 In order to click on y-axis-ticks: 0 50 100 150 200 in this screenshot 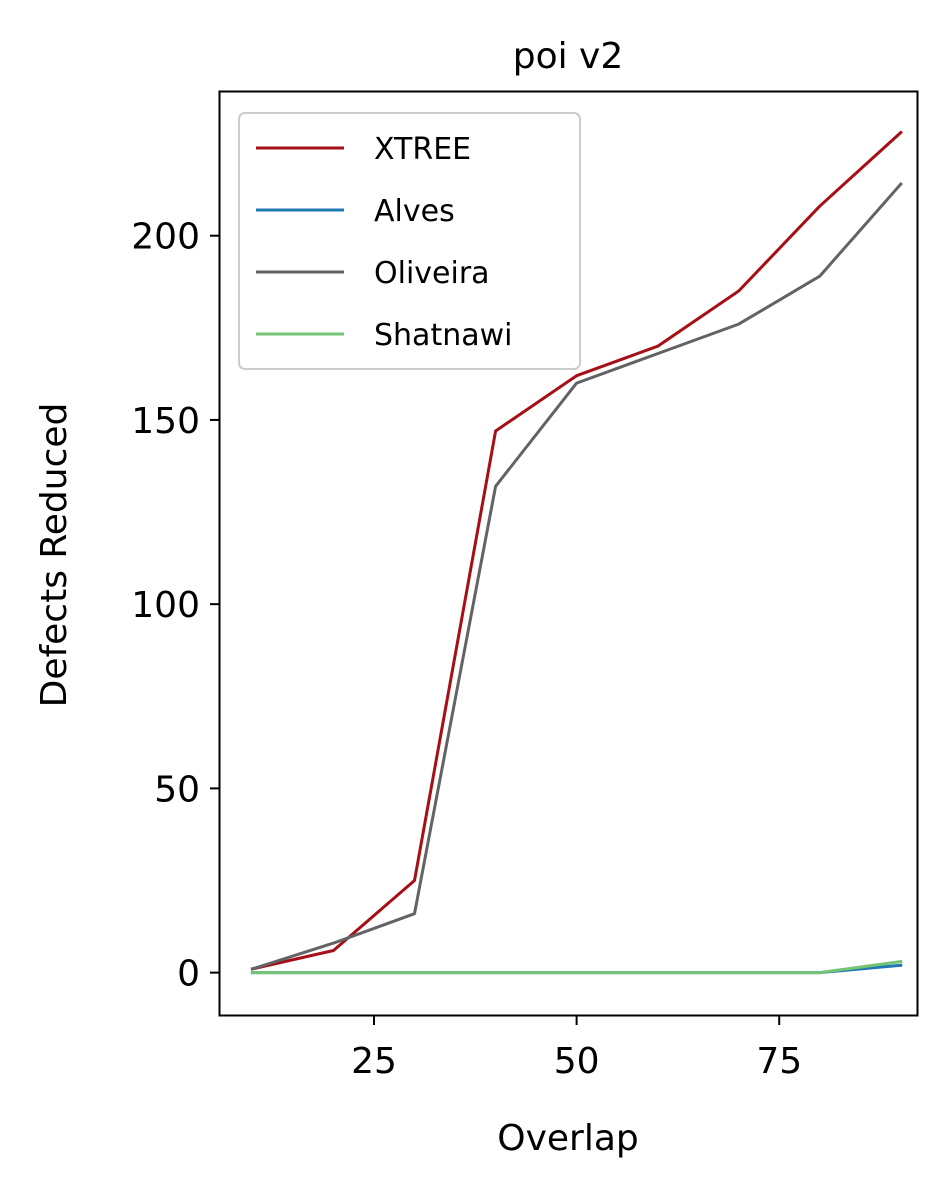, I will do `click(175, 606)`.